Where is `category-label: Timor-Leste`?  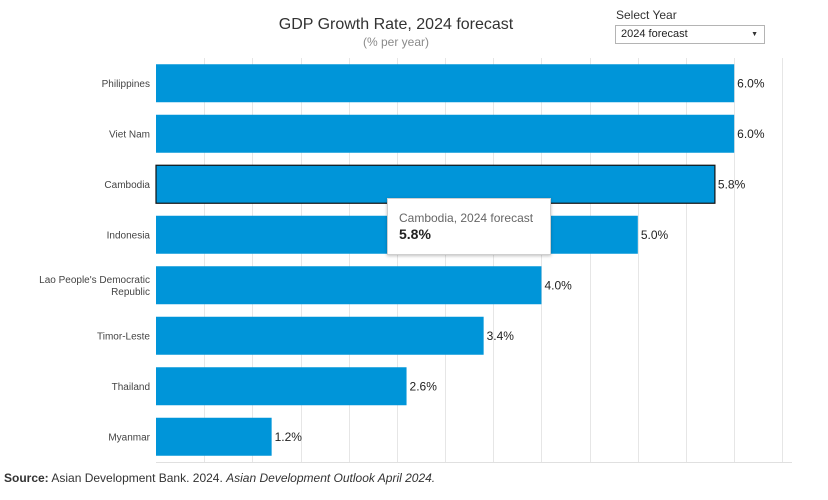
category-label: Timor-Leste is located at coordinates (123, 336).